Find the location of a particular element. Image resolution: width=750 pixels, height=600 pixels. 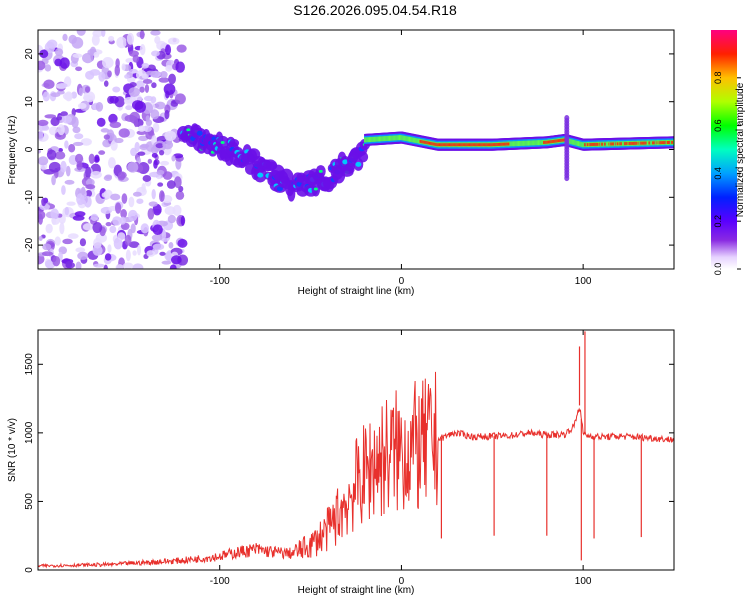

snr-dips-spikes is located at coordinates (541, 446).